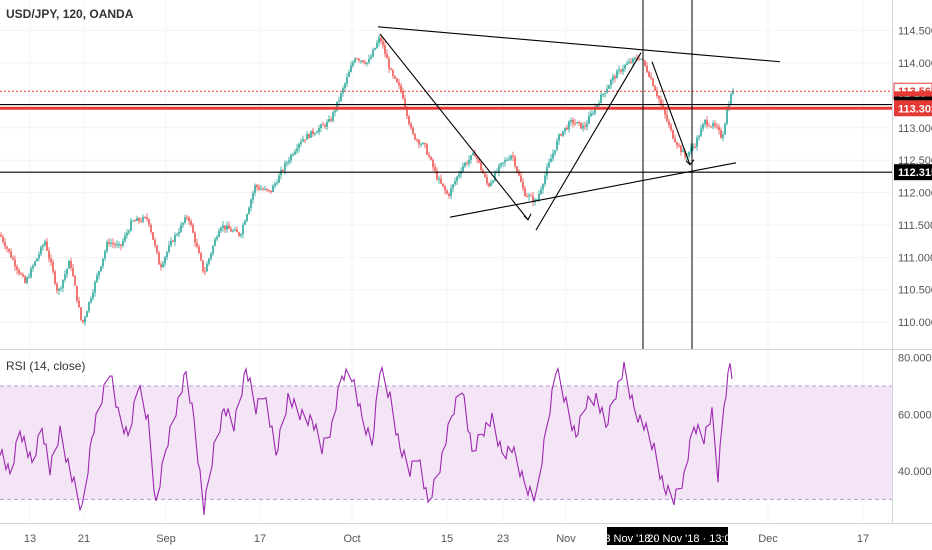  Describe the element at coordinates (692, 536) in the screenshot. I see `time-marker-box` at that location.